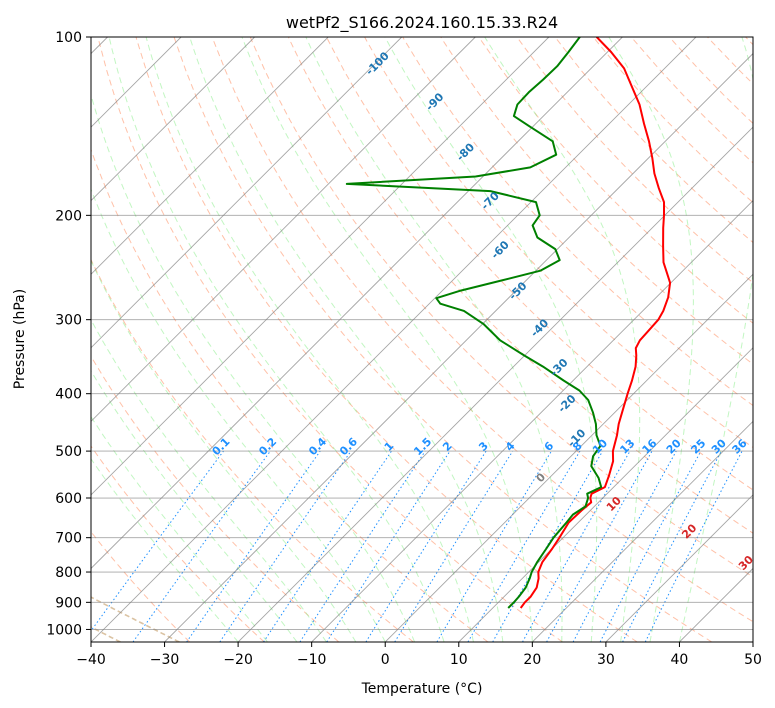  I want to click on y-tick-label: 400, so click(68, 395).